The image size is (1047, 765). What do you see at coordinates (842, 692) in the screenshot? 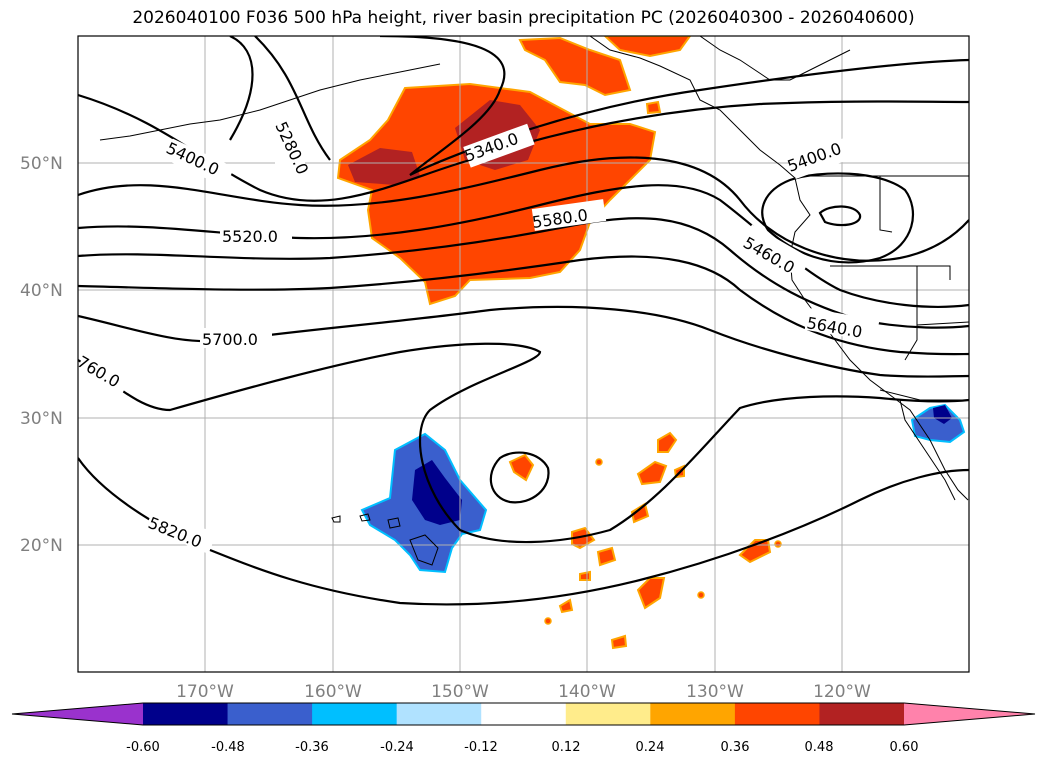
I see `lon-label-120w: 120°W` at bounding box center [842, 692].